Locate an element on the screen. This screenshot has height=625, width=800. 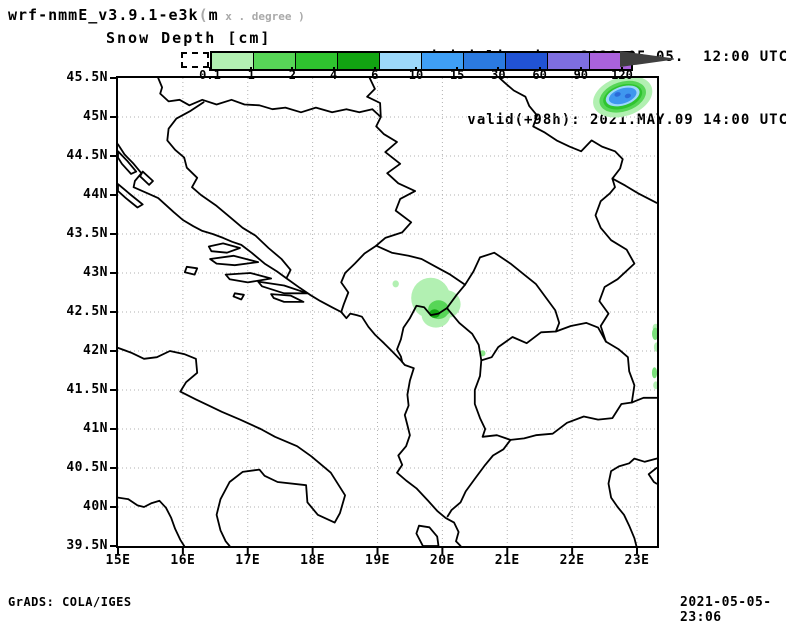
colorbar-value-label: 6 is located at coordinates (375, 75).